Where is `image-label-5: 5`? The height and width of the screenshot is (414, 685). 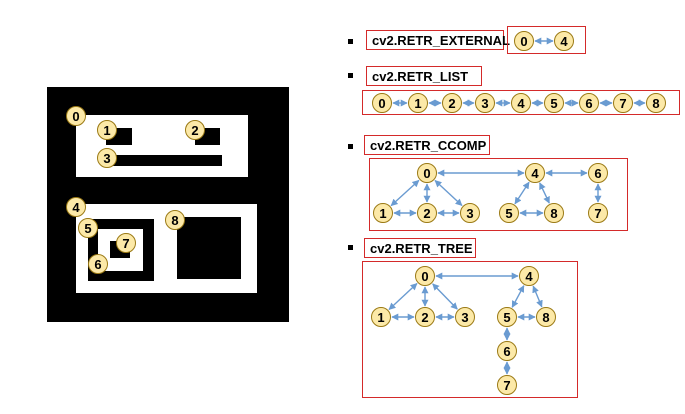
image-label-5: 5 is located at coordinates (88, 228).